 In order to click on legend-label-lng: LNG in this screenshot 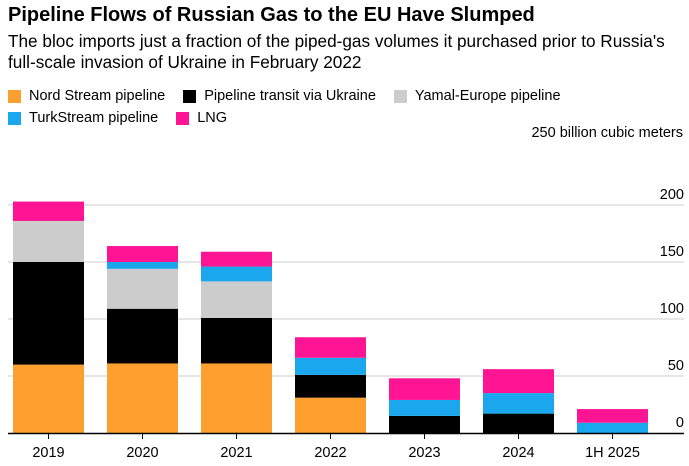, I will do `click(212, 118)`.